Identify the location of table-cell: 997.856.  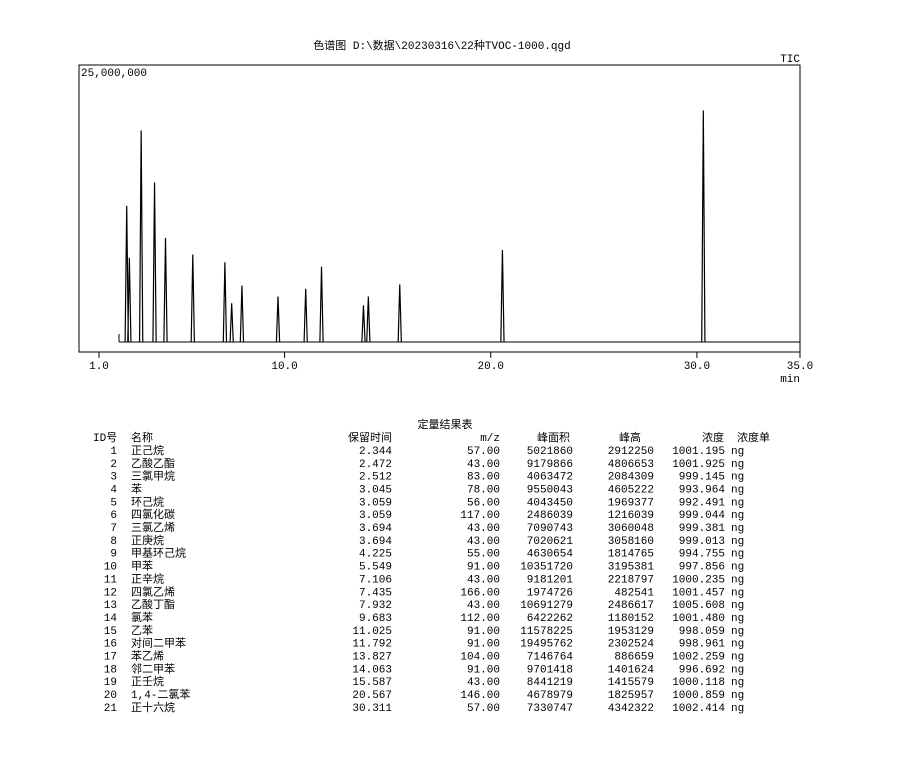
(702, 568).